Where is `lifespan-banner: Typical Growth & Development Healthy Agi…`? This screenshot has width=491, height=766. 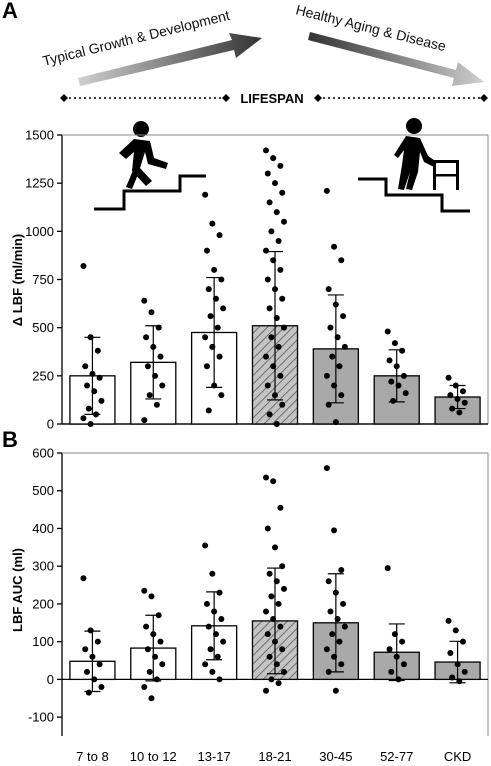
lifespan-banner: Typical Growth & Development Healthy Agi… is located at coordinates (264, 53).